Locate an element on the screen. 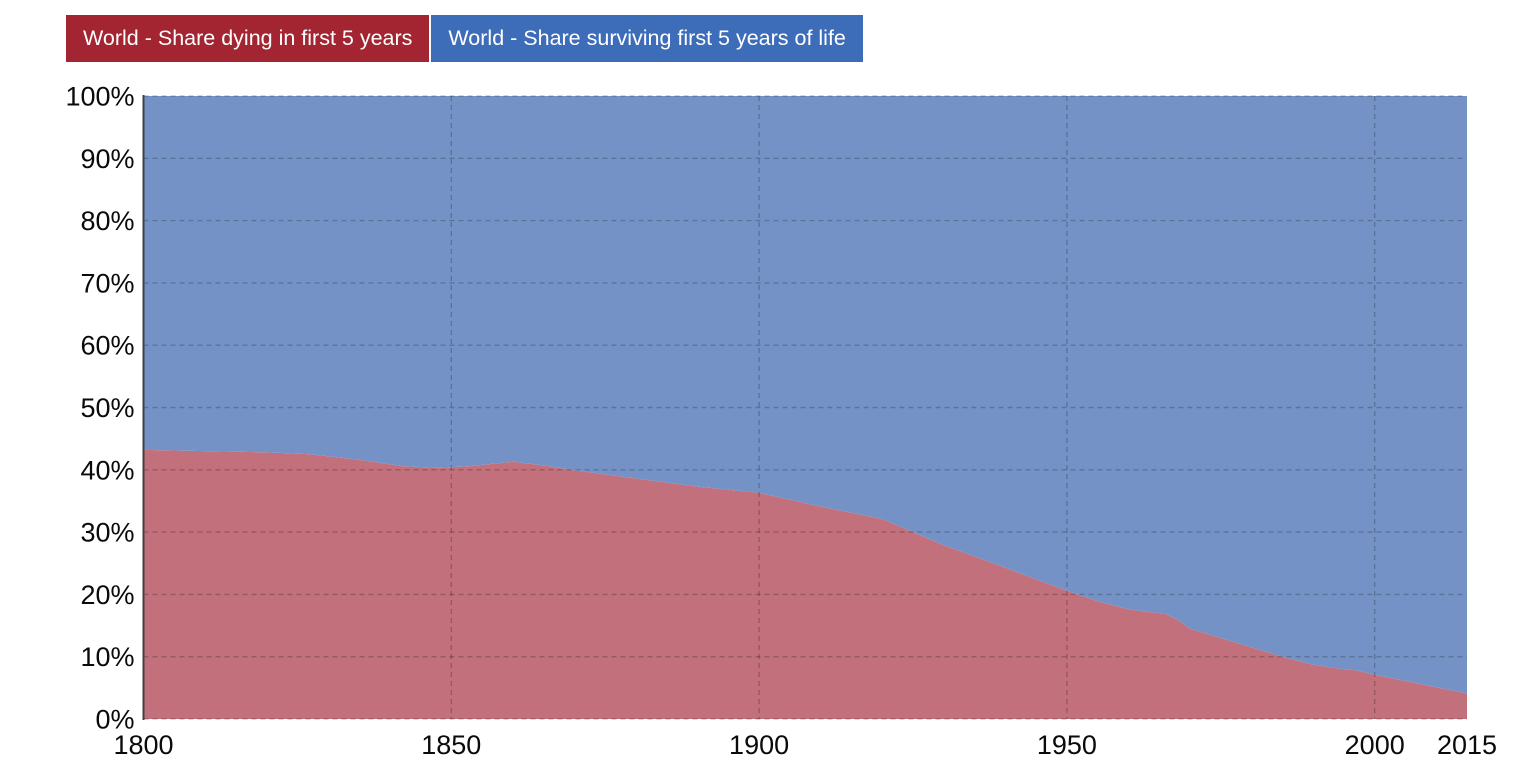 The width and height of the screenshot is (1536, 783). y-tick-label: 80% is located at coordinates (107, 221).